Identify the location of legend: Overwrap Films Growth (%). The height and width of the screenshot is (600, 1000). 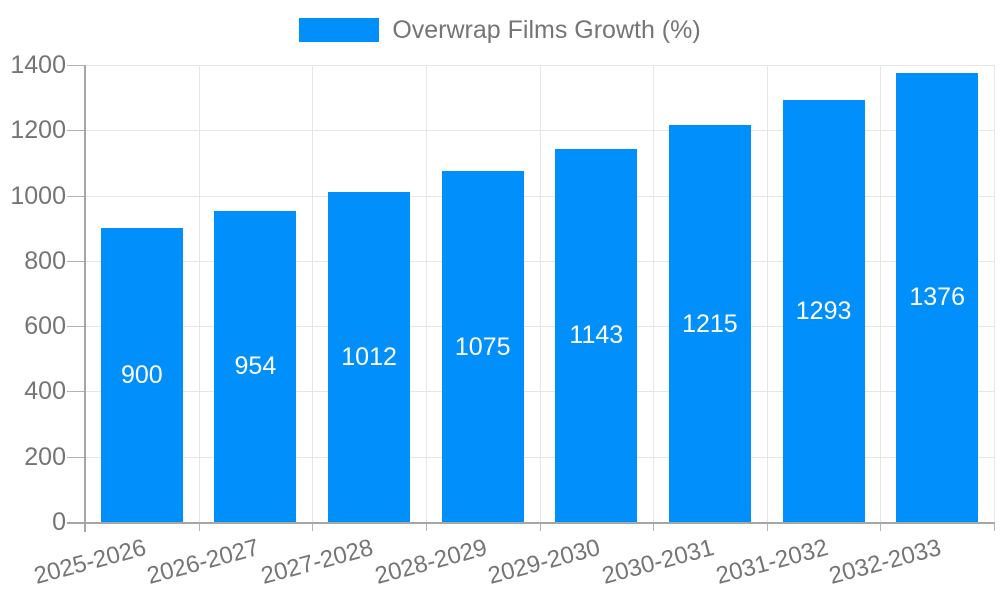
(500, 30).